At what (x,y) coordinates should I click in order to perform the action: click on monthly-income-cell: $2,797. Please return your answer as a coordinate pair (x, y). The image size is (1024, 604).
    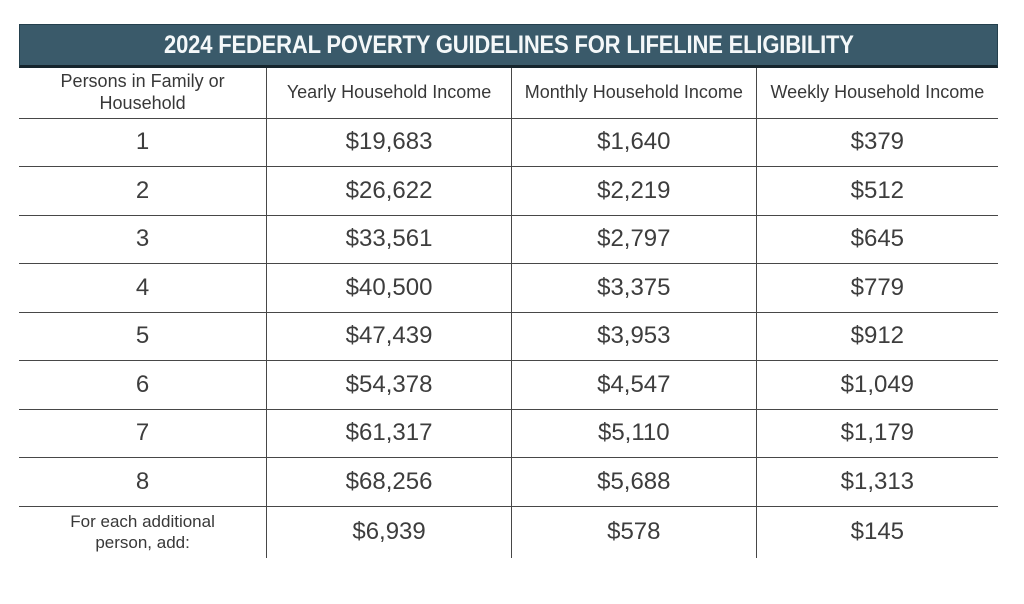
    Looking at the image, I should click on (633, 239).